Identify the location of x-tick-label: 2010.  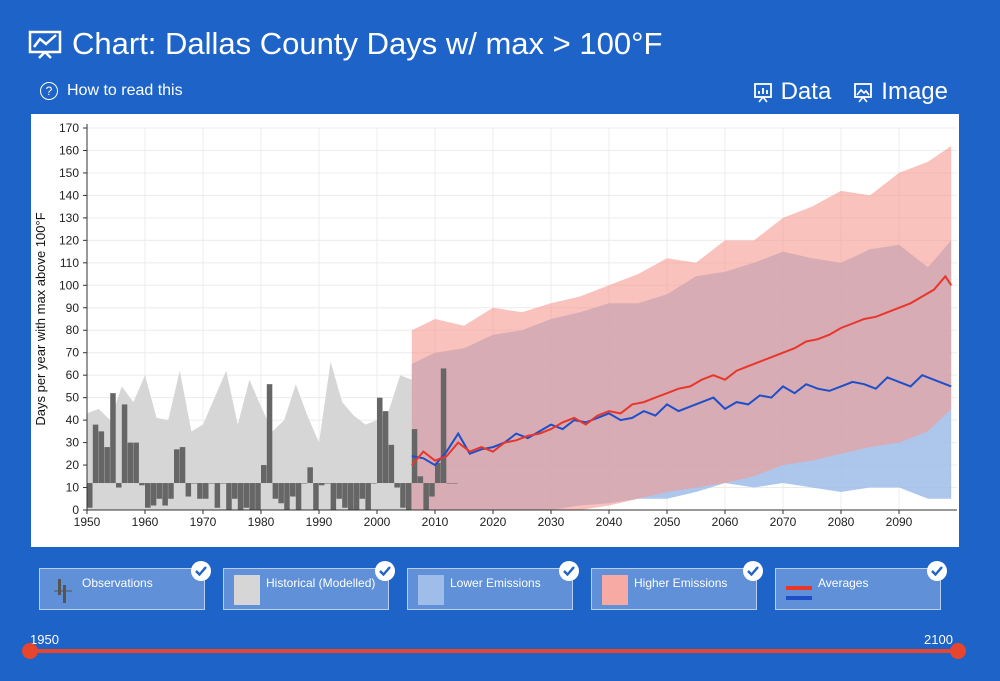
(435, 522).